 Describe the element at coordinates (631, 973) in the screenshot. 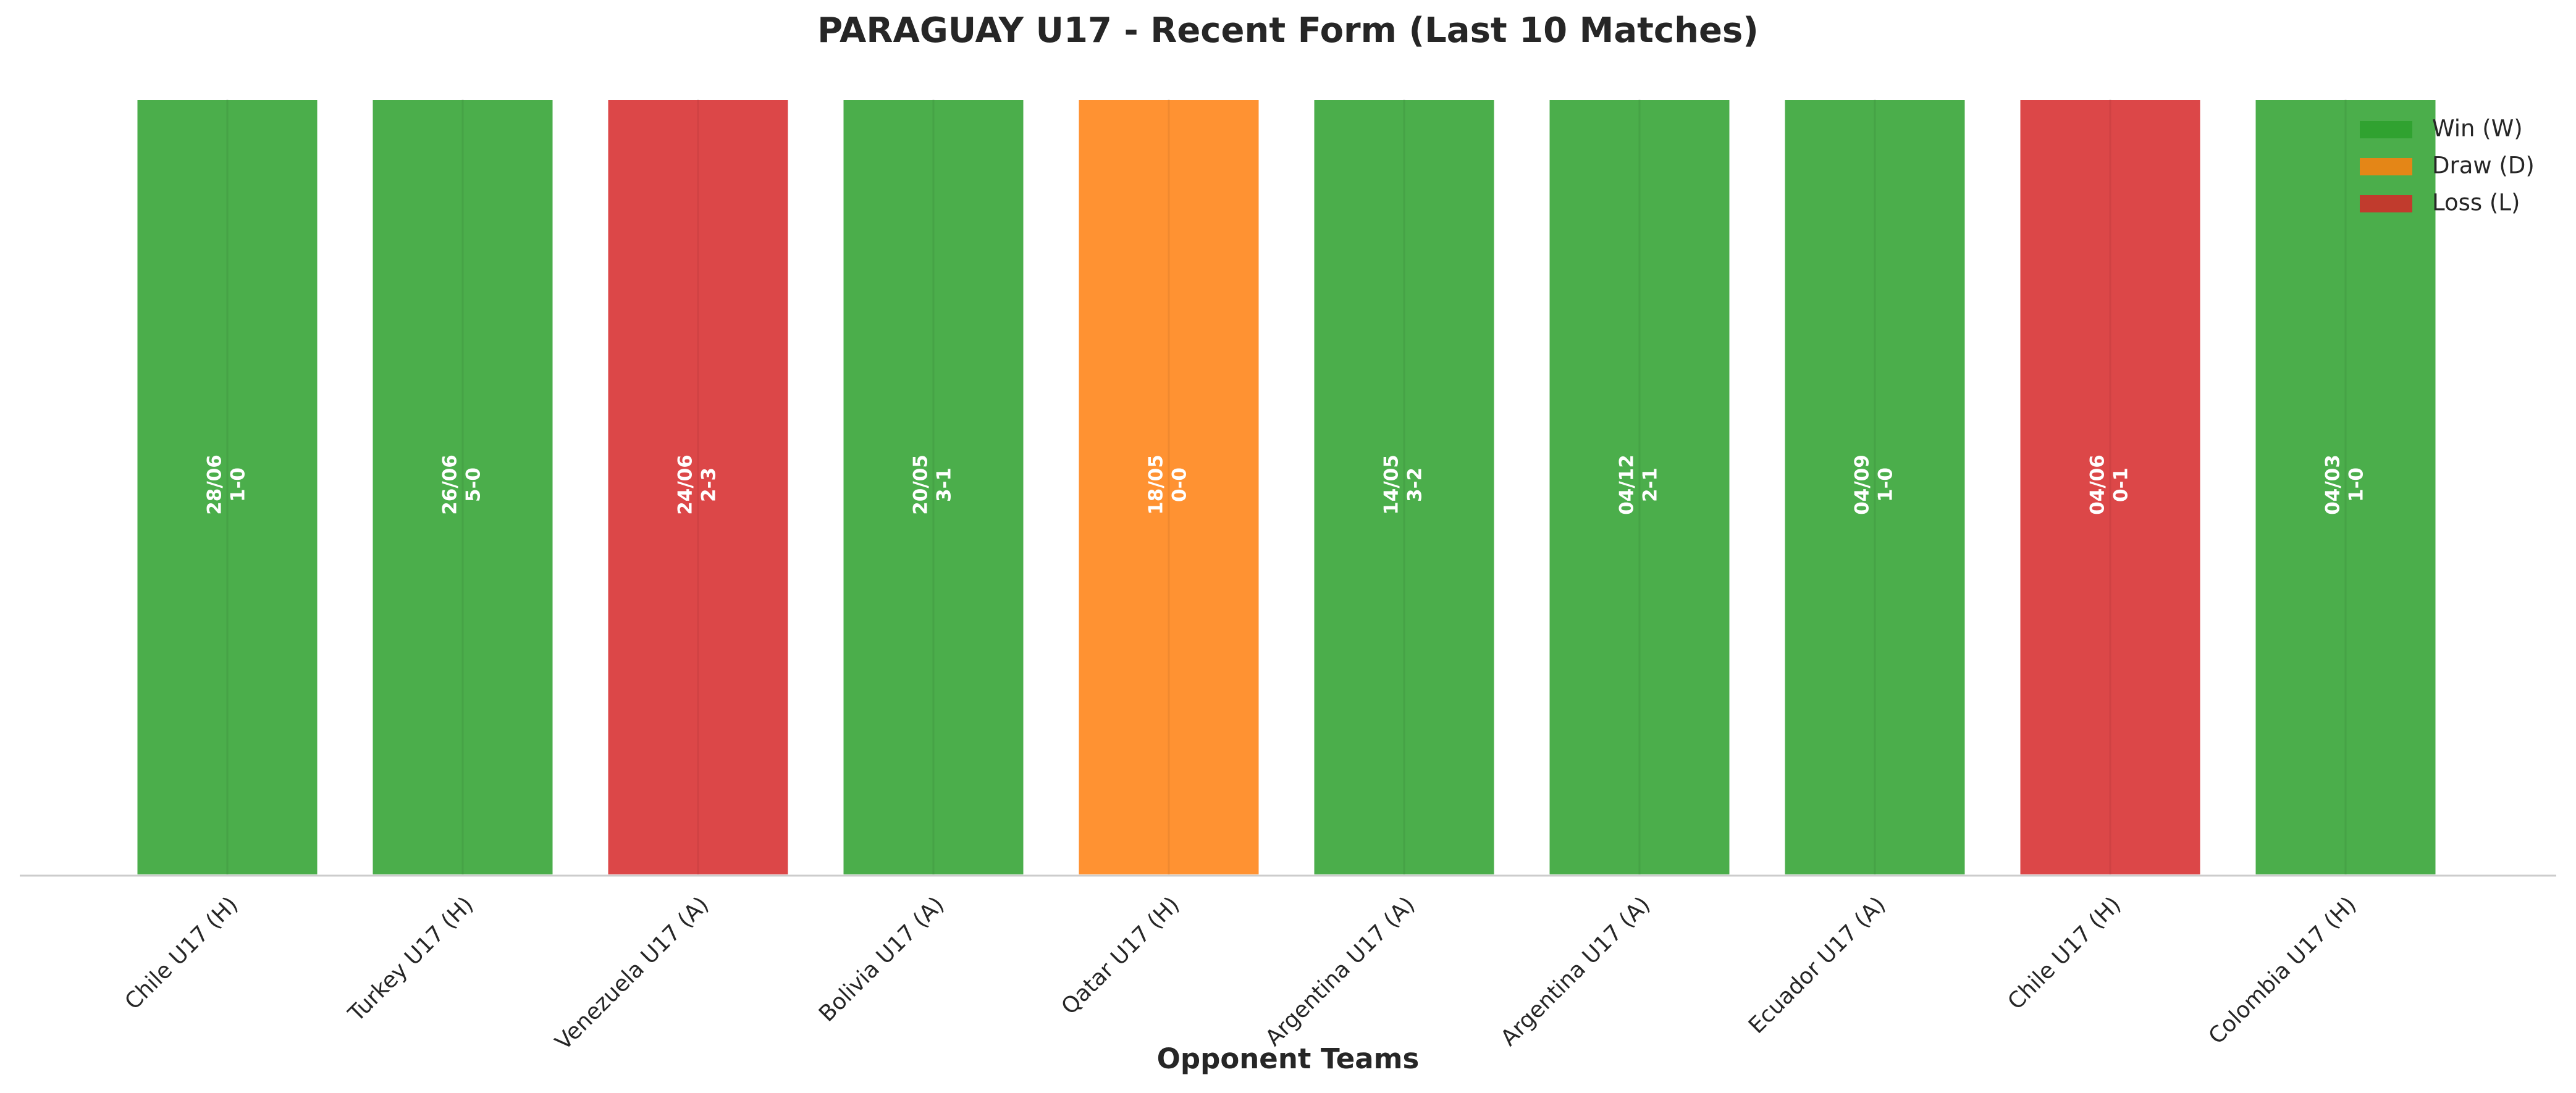

I see `x-tick-label: Venezuela U17 (A)` at that location.